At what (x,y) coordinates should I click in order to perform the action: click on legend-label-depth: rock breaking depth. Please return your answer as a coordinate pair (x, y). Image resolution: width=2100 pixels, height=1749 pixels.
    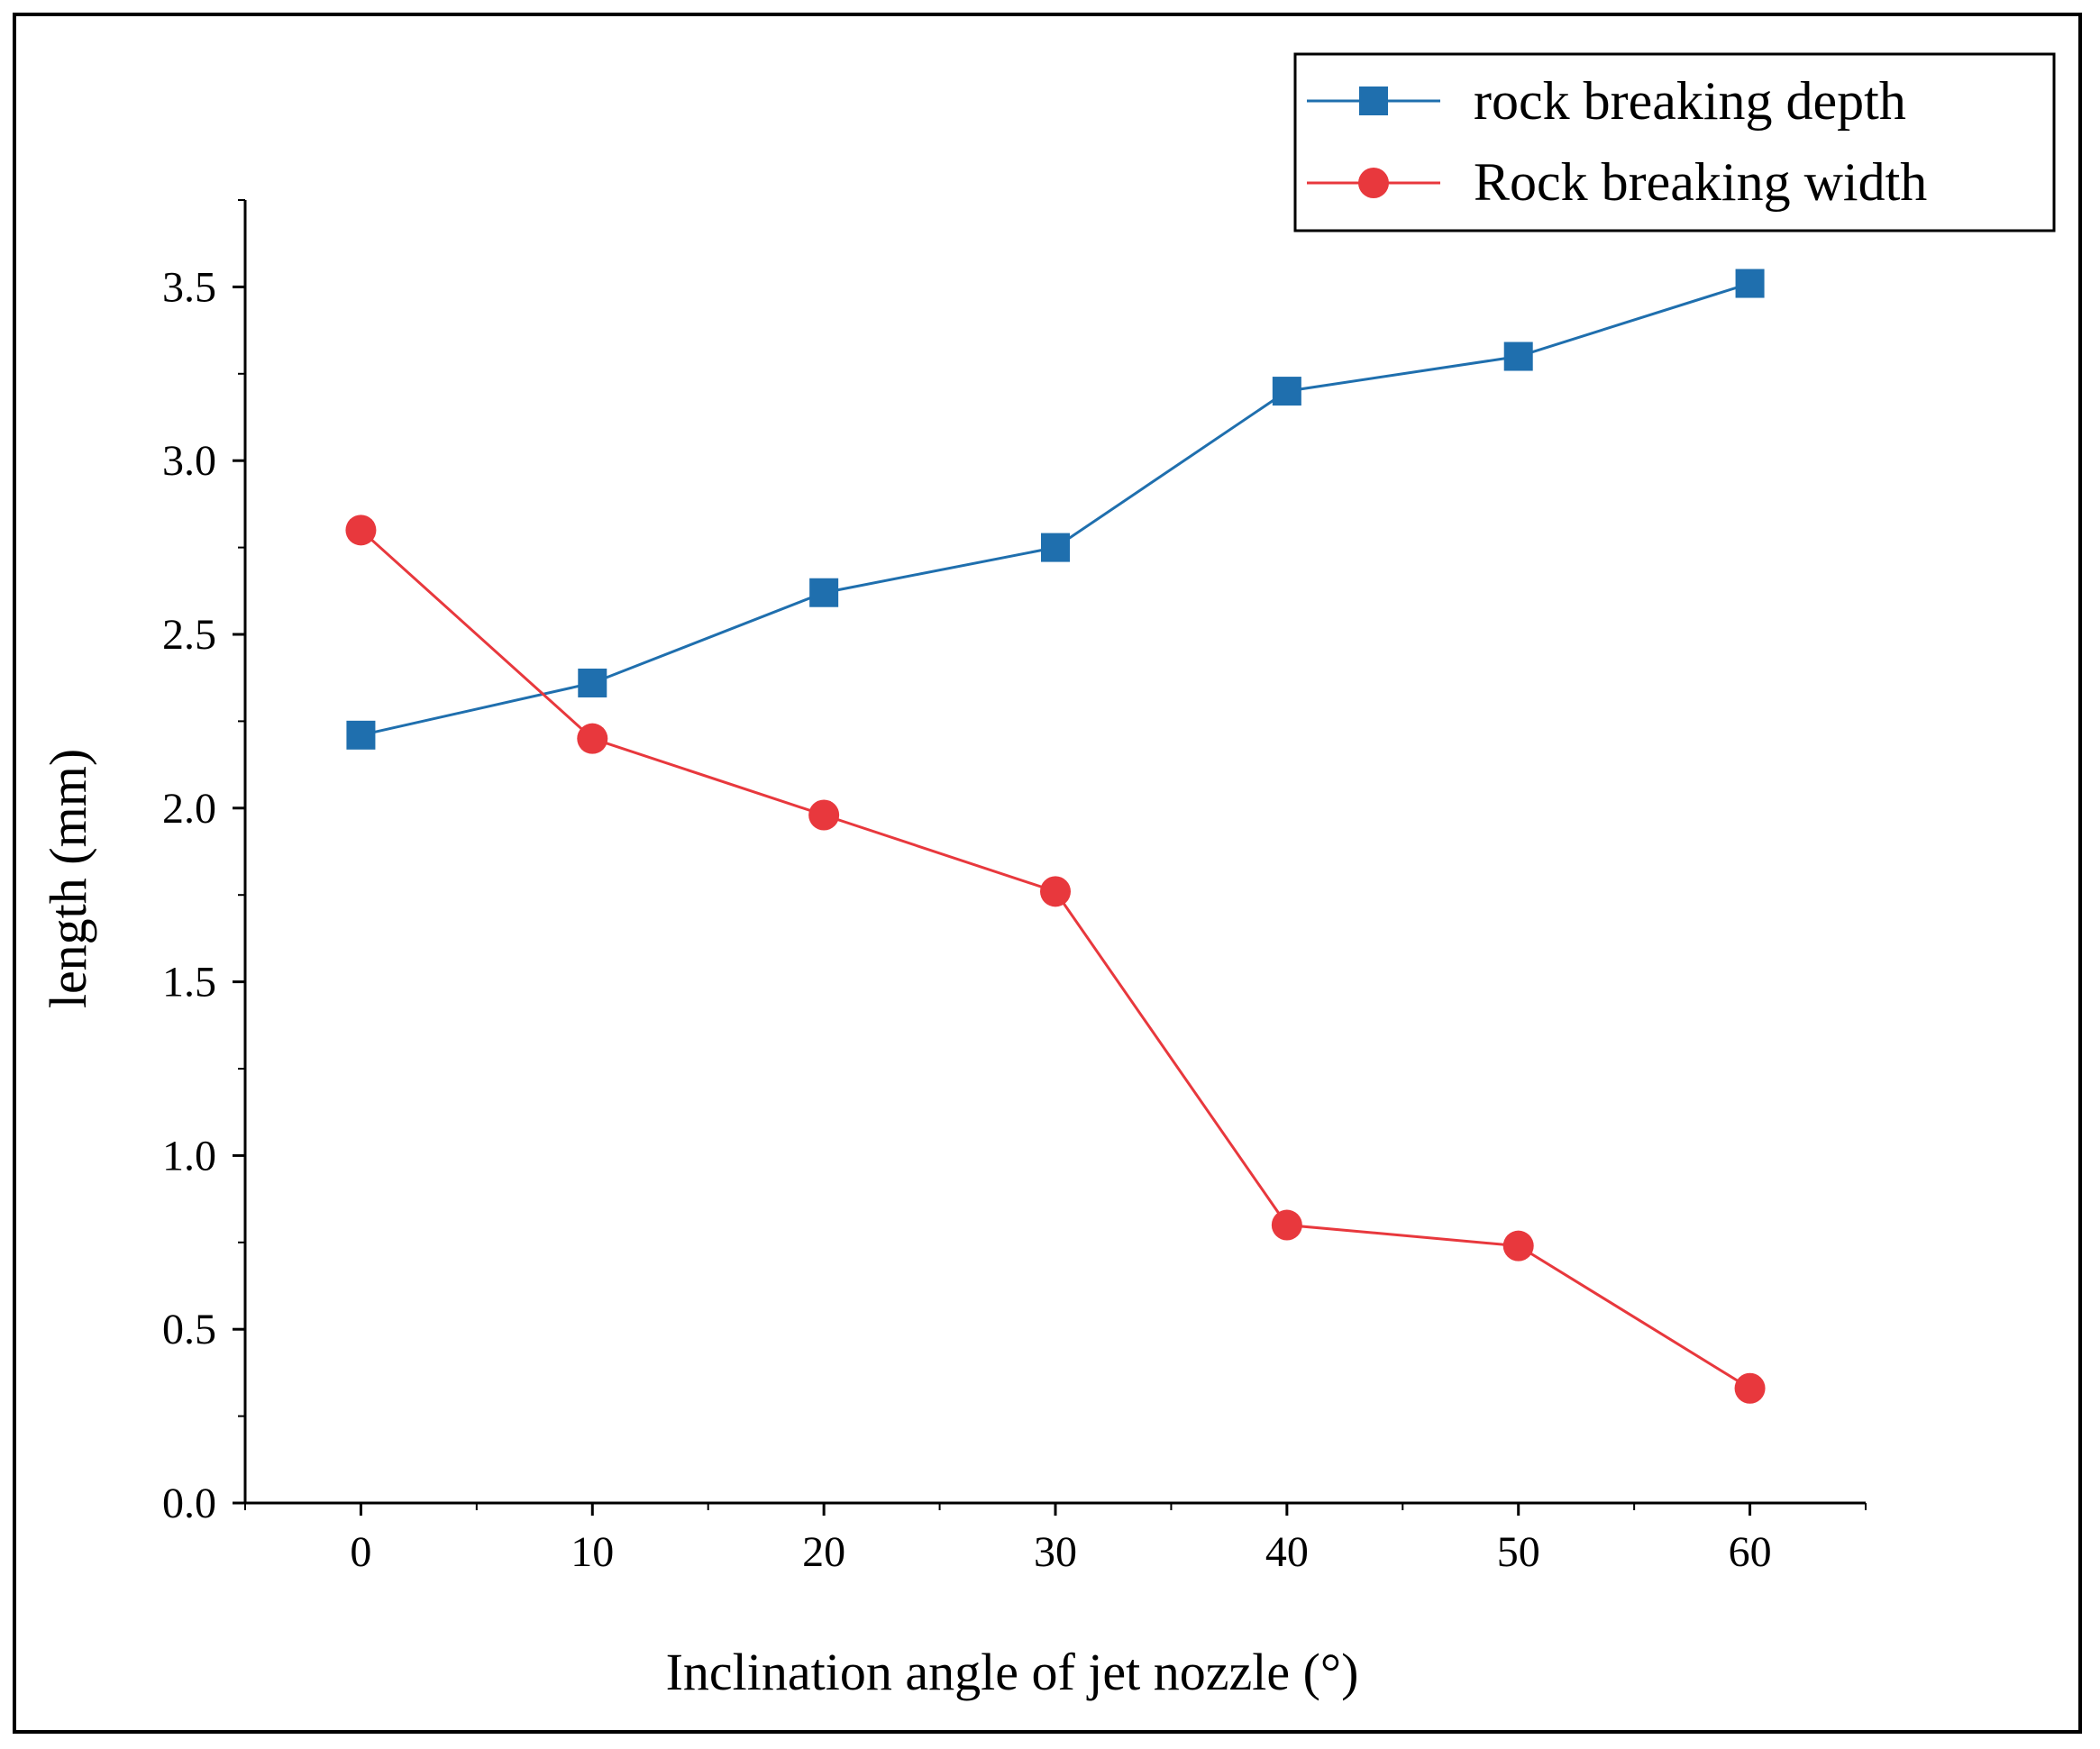
    Looking at the image, I should click on (1690, 101).